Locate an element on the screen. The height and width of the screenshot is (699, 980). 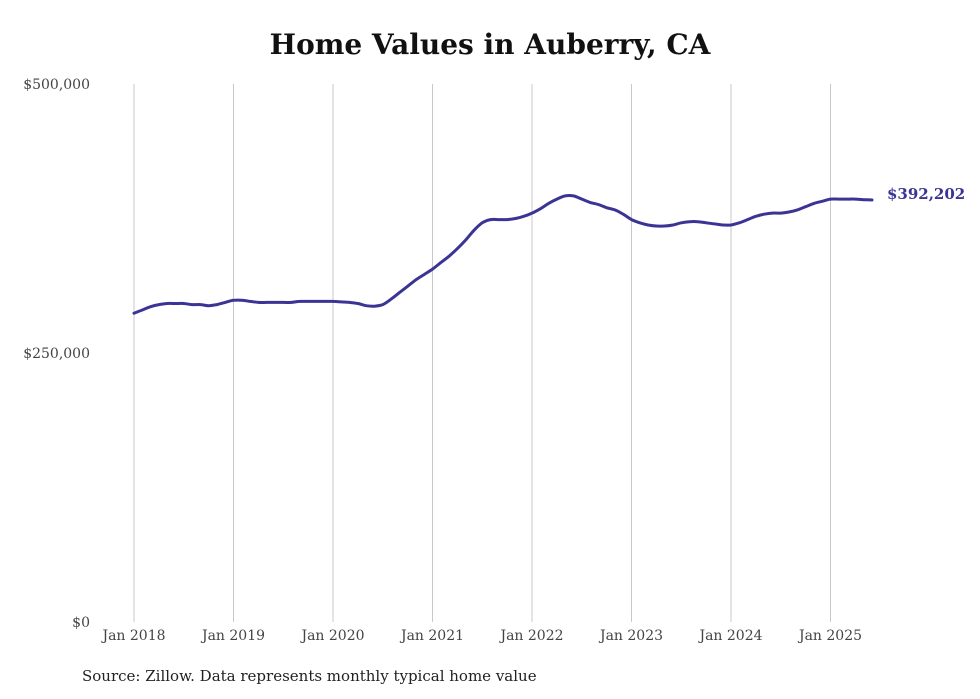
x-tick-label: Jan 2020 is located at coordinates (331, 636).